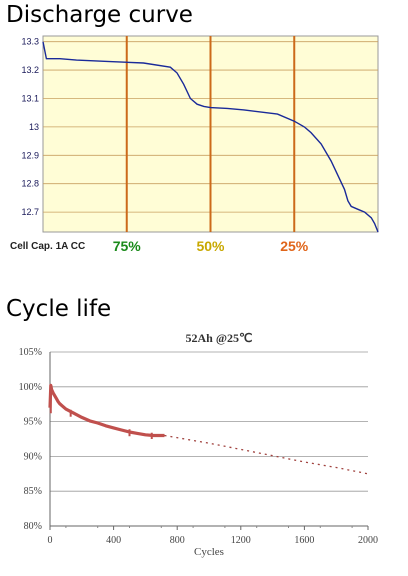 The width and height of the screenshot is (408, 576). What do you see at coordinates (59, 309) in the screenshot?
I see `cycle-life-title: Cycle life` at bounding box center [59, 309].